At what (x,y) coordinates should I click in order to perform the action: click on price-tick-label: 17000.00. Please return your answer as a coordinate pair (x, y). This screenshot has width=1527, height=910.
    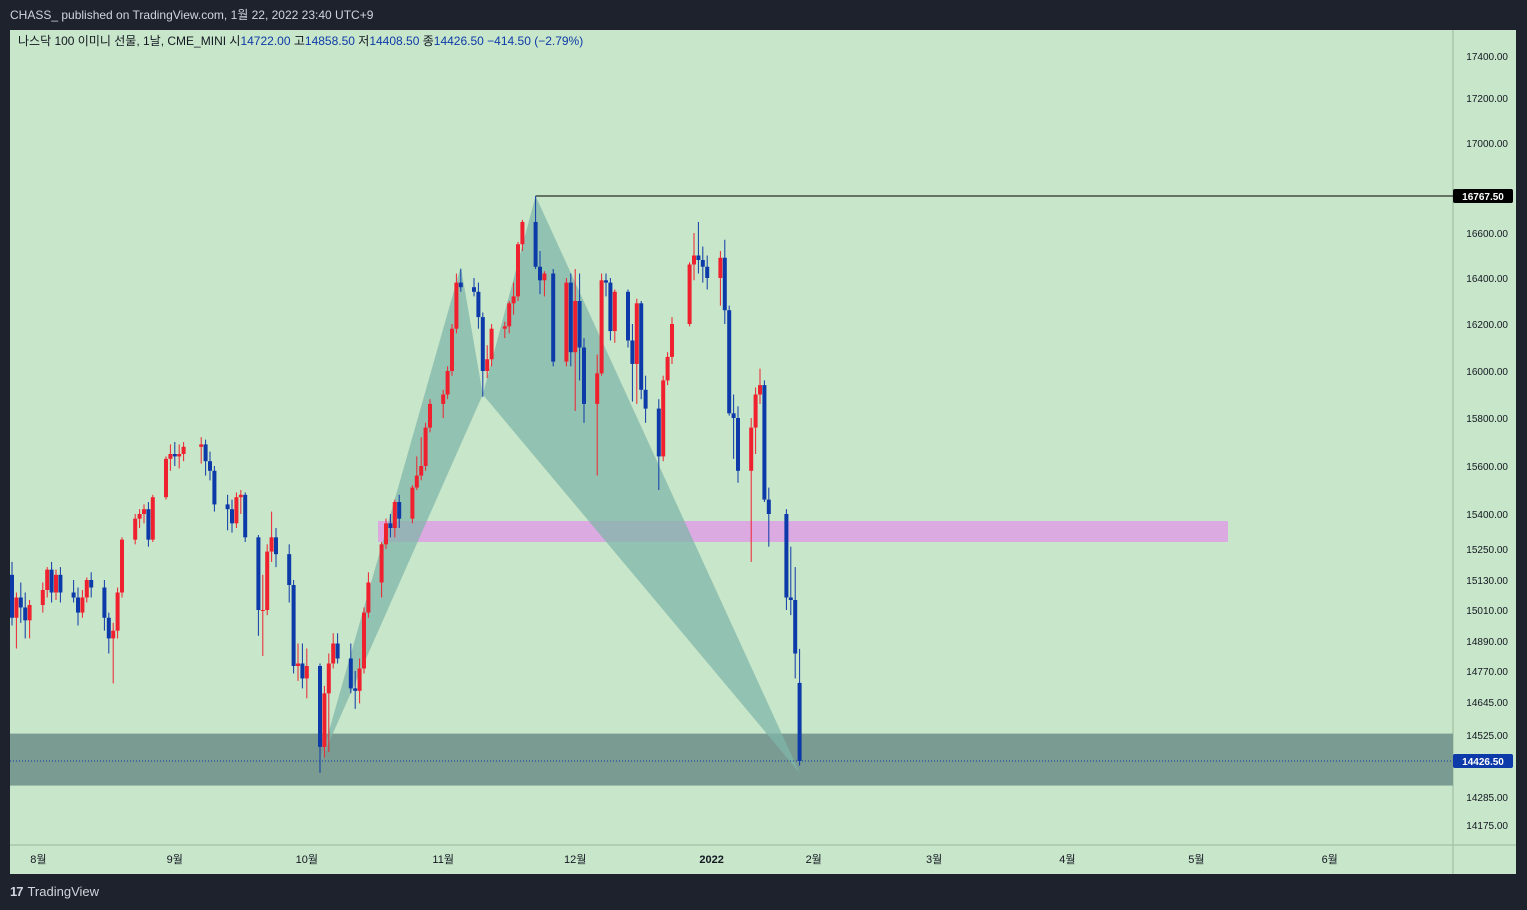
    Looking at the image, I should click on (1487, 144).